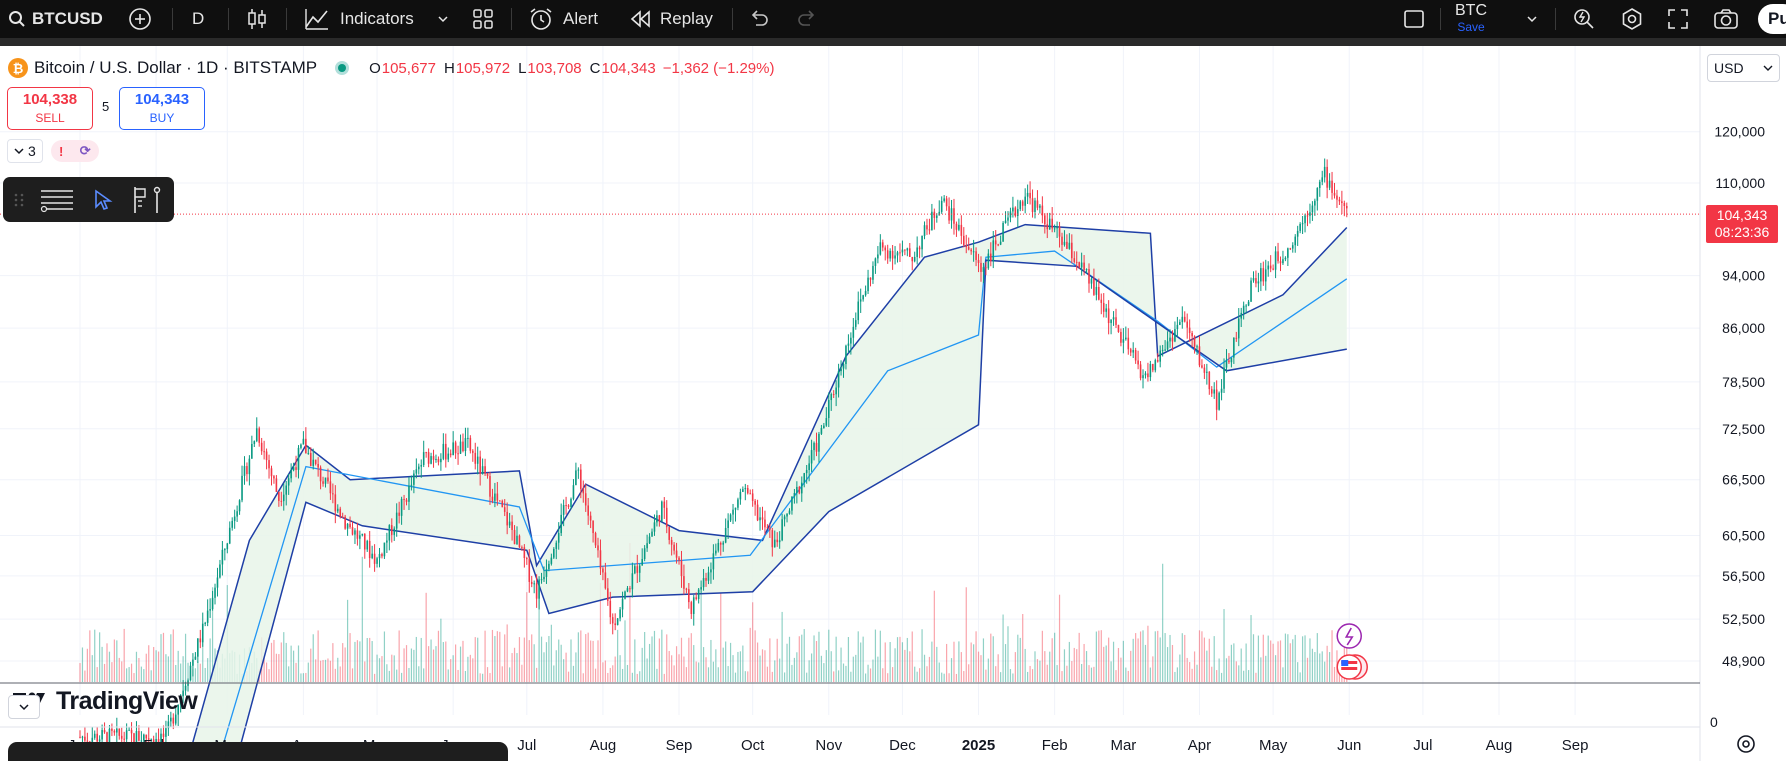  Describe the element at coordinates (1471, 19) in the screenshot. I see `layout-save-button: BTC Save` at that location.